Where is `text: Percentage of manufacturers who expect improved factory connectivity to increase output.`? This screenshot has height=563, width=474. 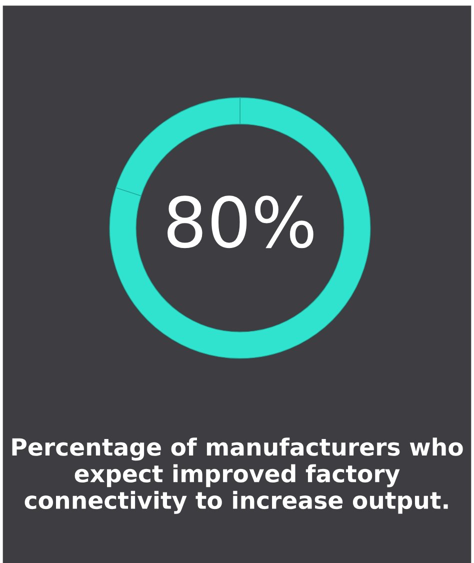
text: Percentage of manufacturers who expect improved factory connectivity to increase output. is located at coordinates (237, 476).